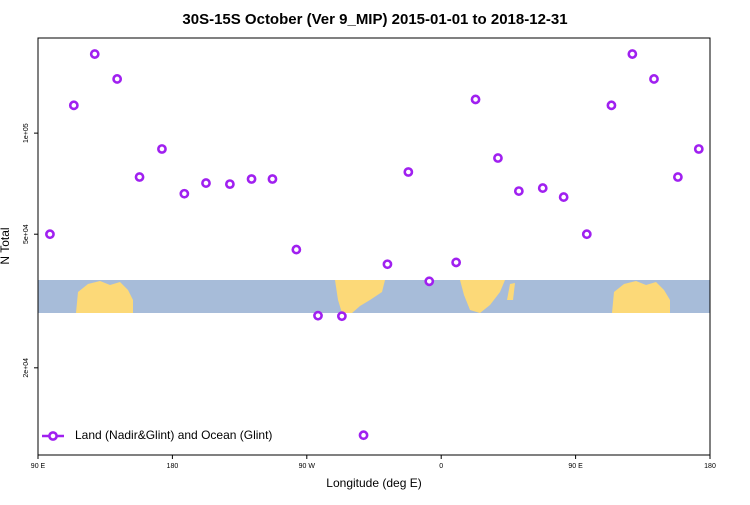 The width and height of the screenshot is (750, 505). What do you see at coordinates (173, 435) in the screenshot?
I see `legend-label: Land (Nadir&Glint) and Ocean (Glint)` at bounding box center [173, 435].